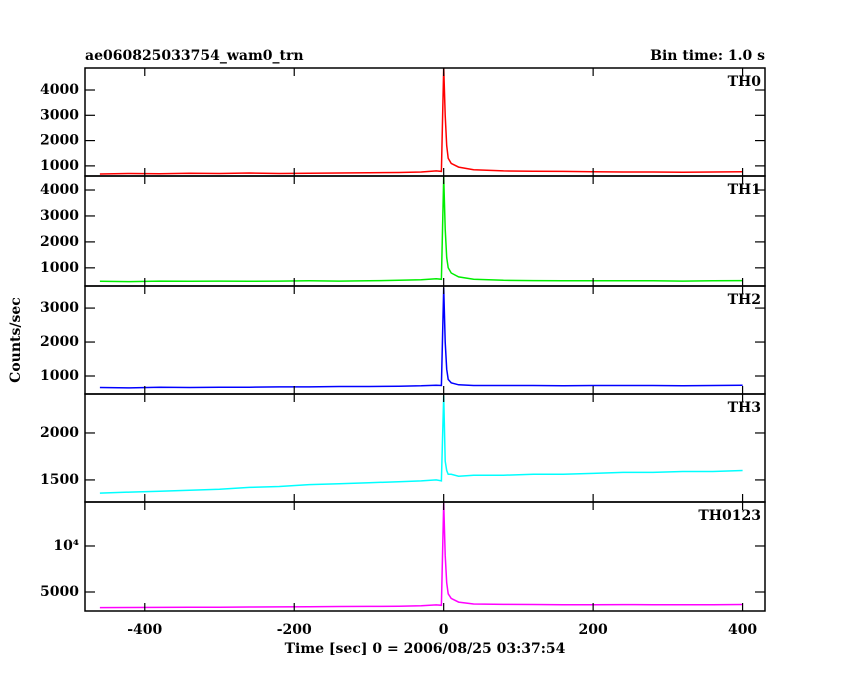 Image resolution: width=850 pixels, height=680 pixels. What do you see at coordinates (744, 300) in the screenshot?
I see `panel-label: TH2` at bounding box center [744, 300].